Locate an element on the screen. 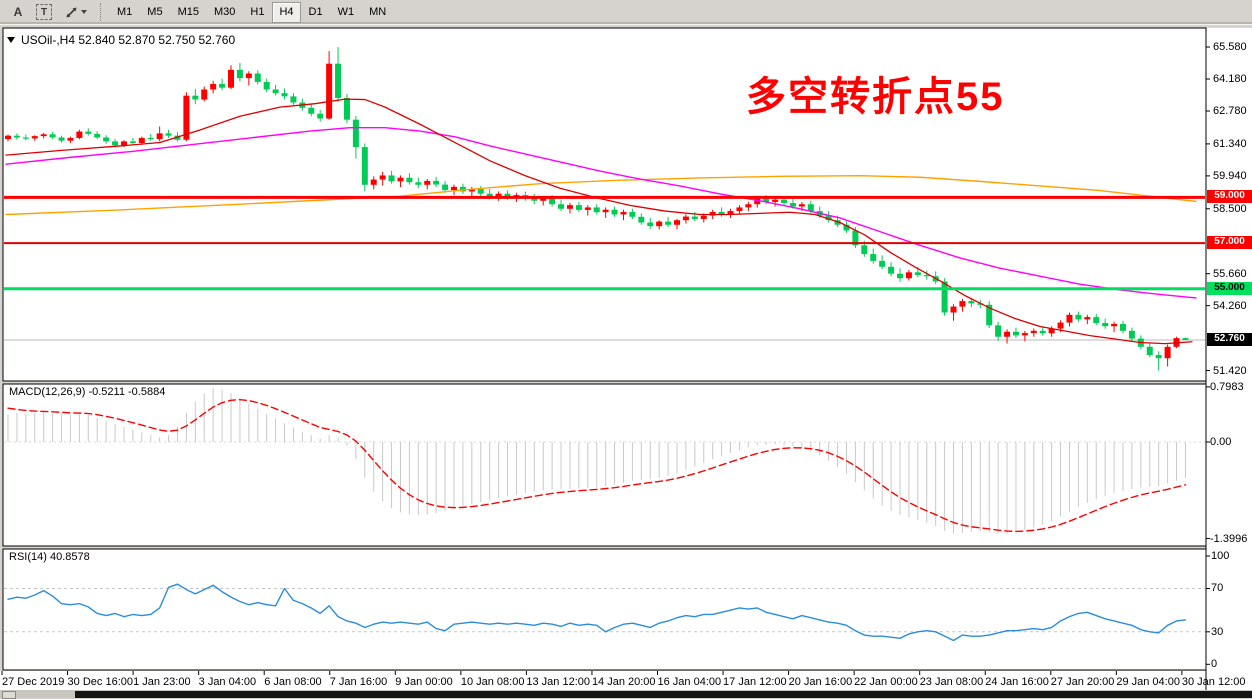 The width and height of the screenshot is (1252, 699). rsi-axis-label-0: 0 is located at coordinates (1214, 664).